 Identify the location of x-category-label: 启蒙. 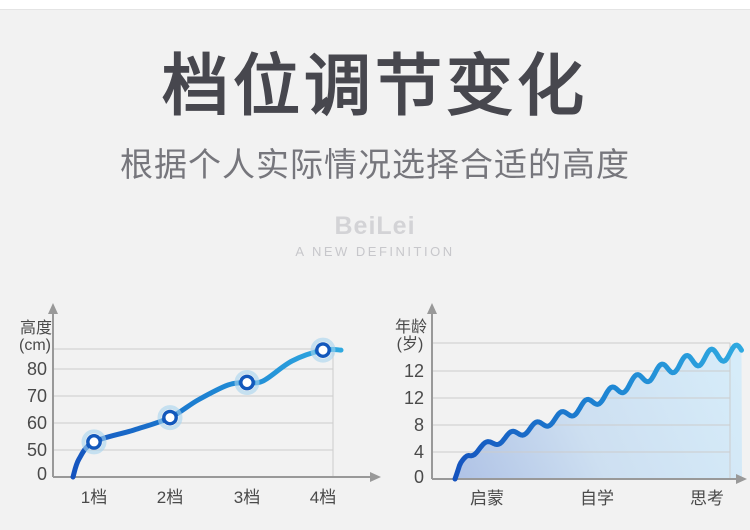
(487, 498).